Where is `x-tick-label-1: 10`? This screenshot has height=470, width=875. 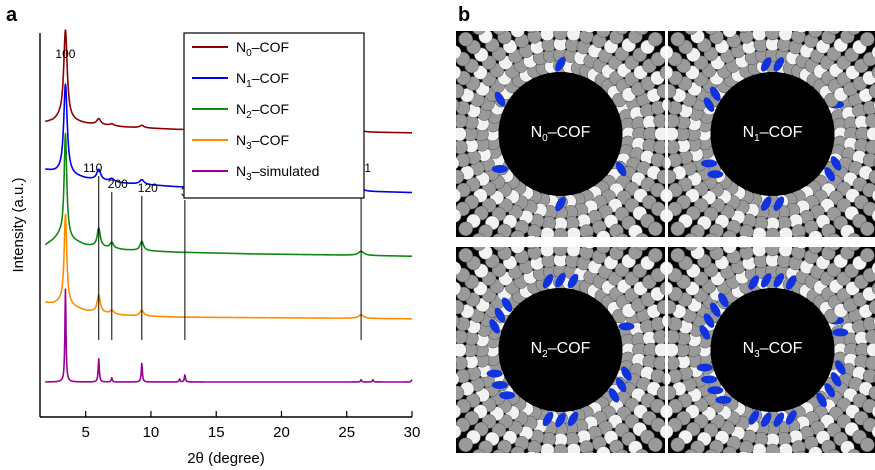
x-tick-label-1: 10 is located at coordinates (151, 432).